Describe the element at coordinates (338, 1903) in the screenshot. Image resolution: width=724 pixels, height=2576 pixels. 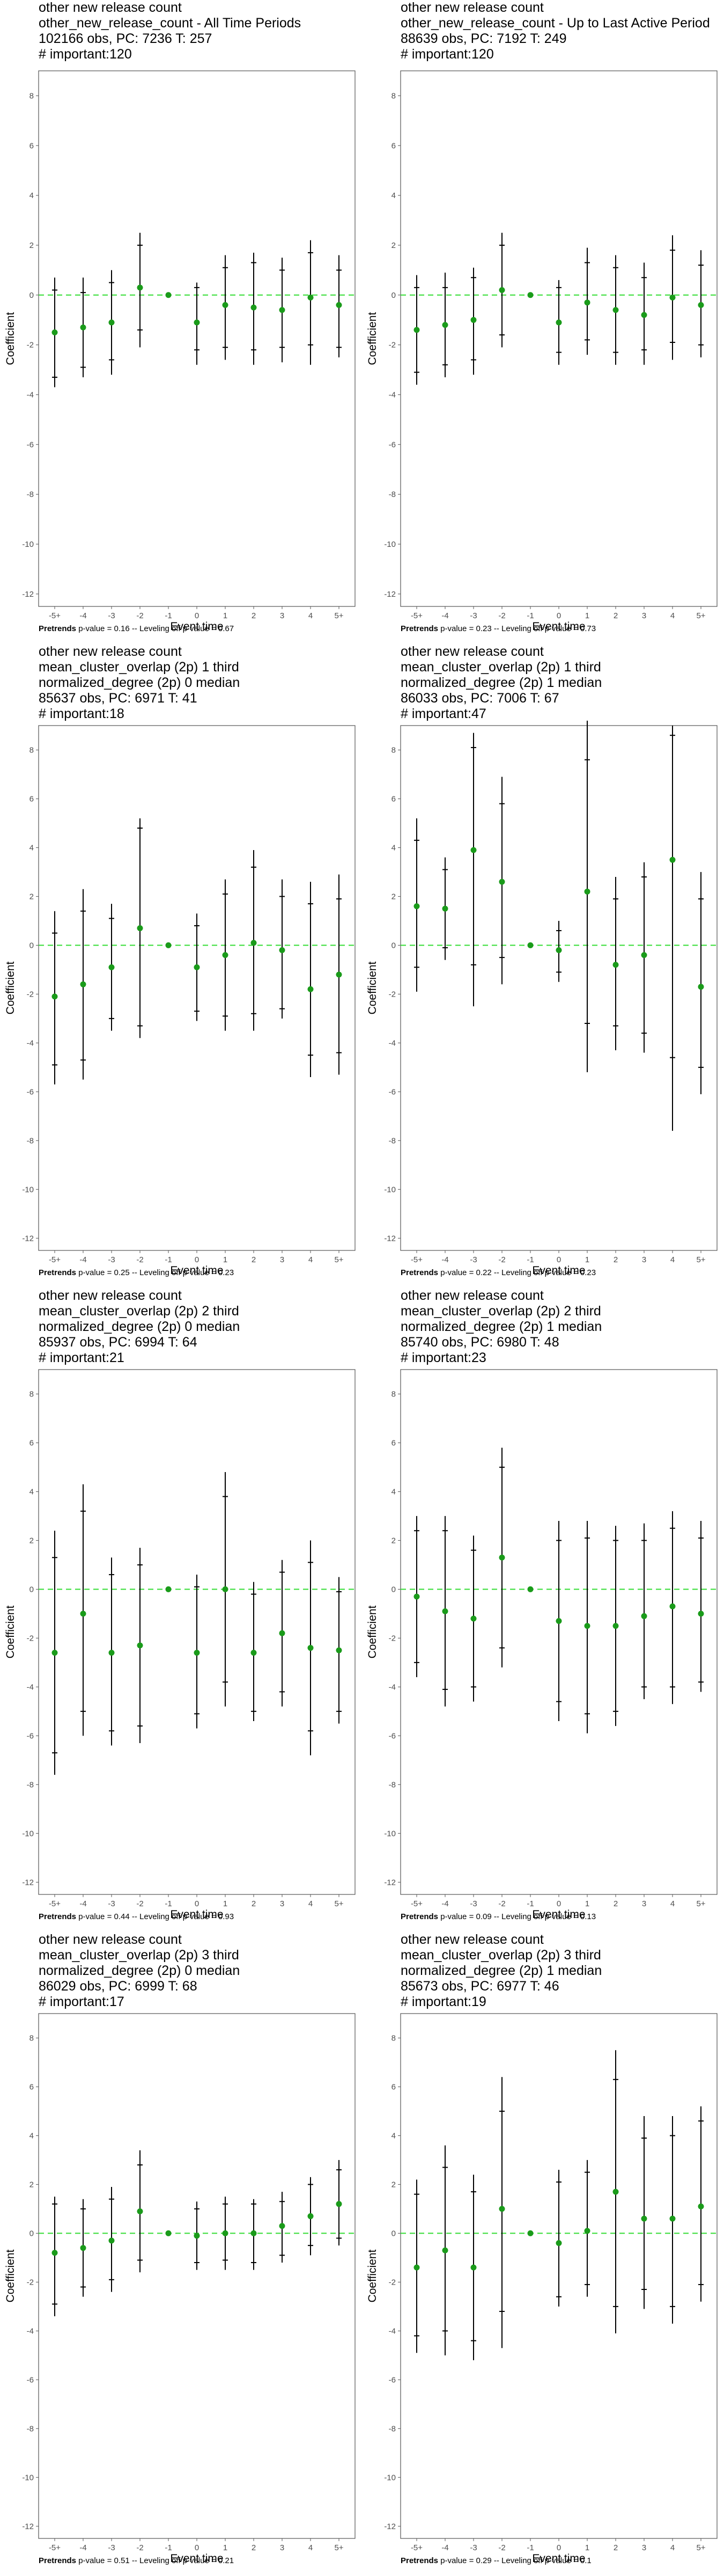
I see `x-tick-label: 5+` at that location.